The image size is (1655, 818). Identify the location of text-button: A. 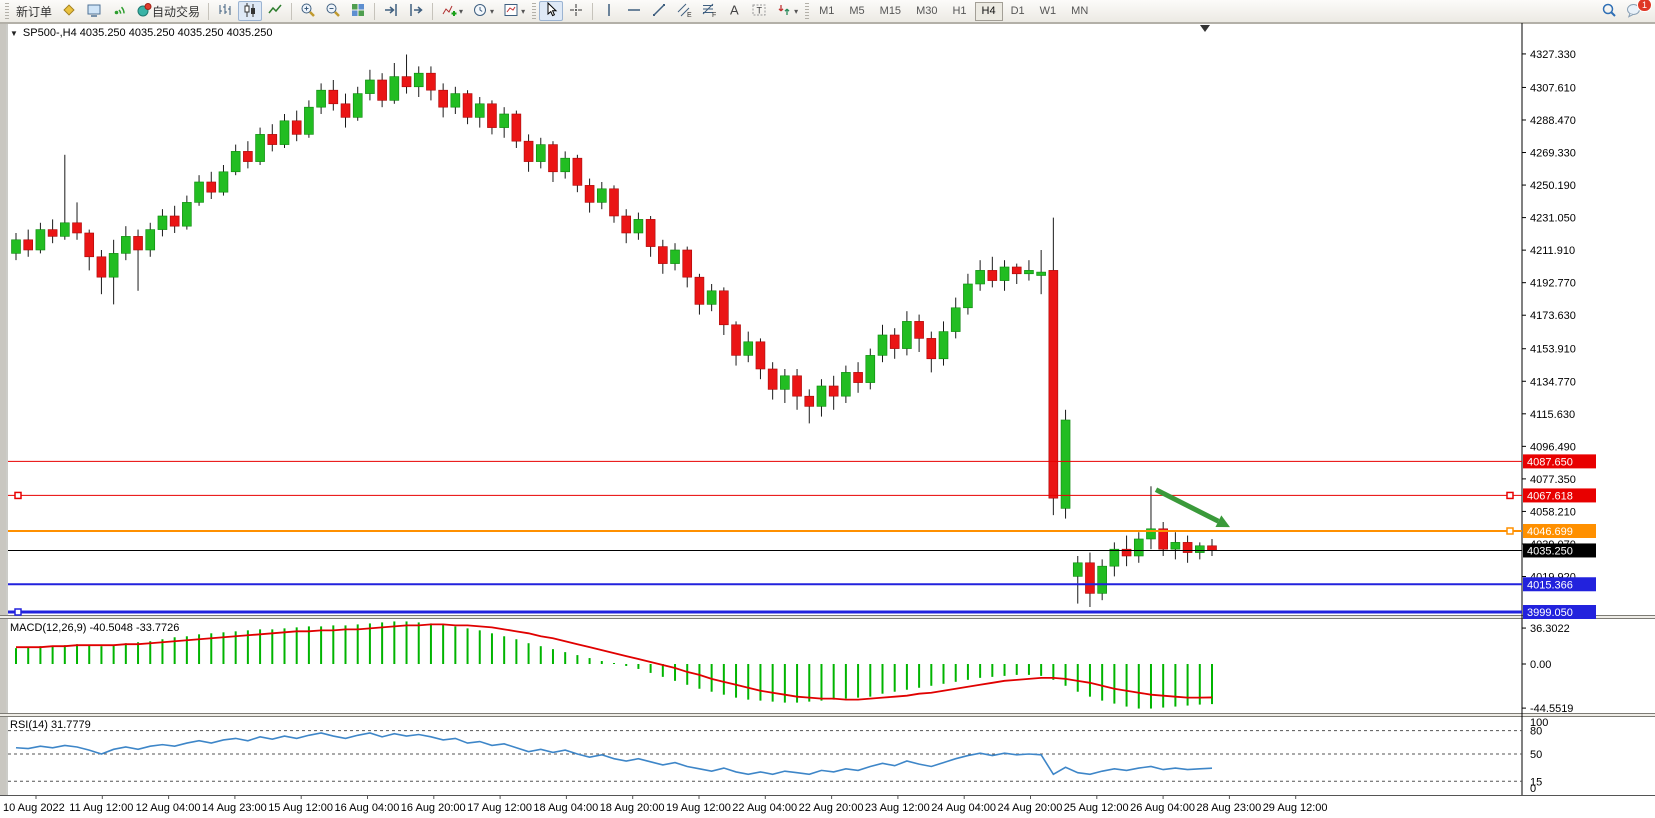
(734, 11).